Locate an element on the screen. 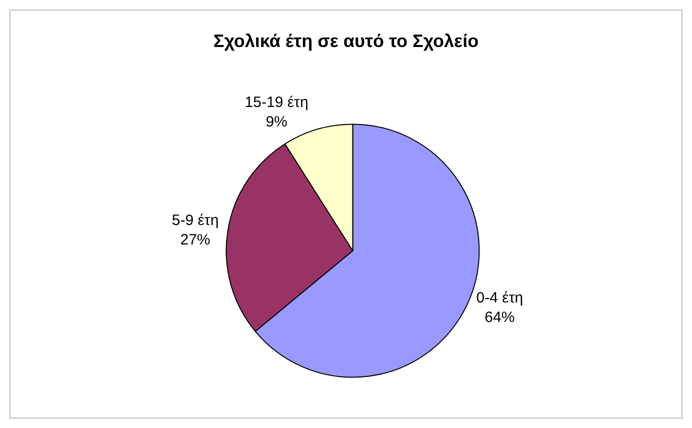 The image size is (692, 428). slice-label: 0-4 έτη is located at coordinates (500, 298).